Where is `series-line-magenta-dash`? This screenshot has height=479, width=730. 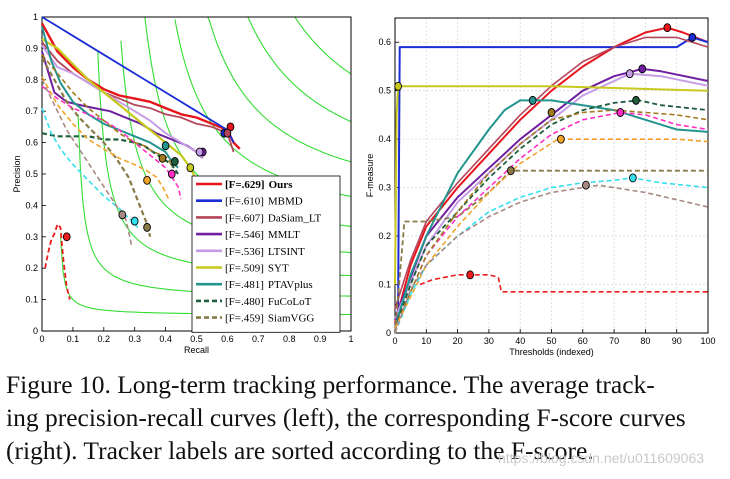
series-line-magenta-dash is located at coordinates (111, 142).